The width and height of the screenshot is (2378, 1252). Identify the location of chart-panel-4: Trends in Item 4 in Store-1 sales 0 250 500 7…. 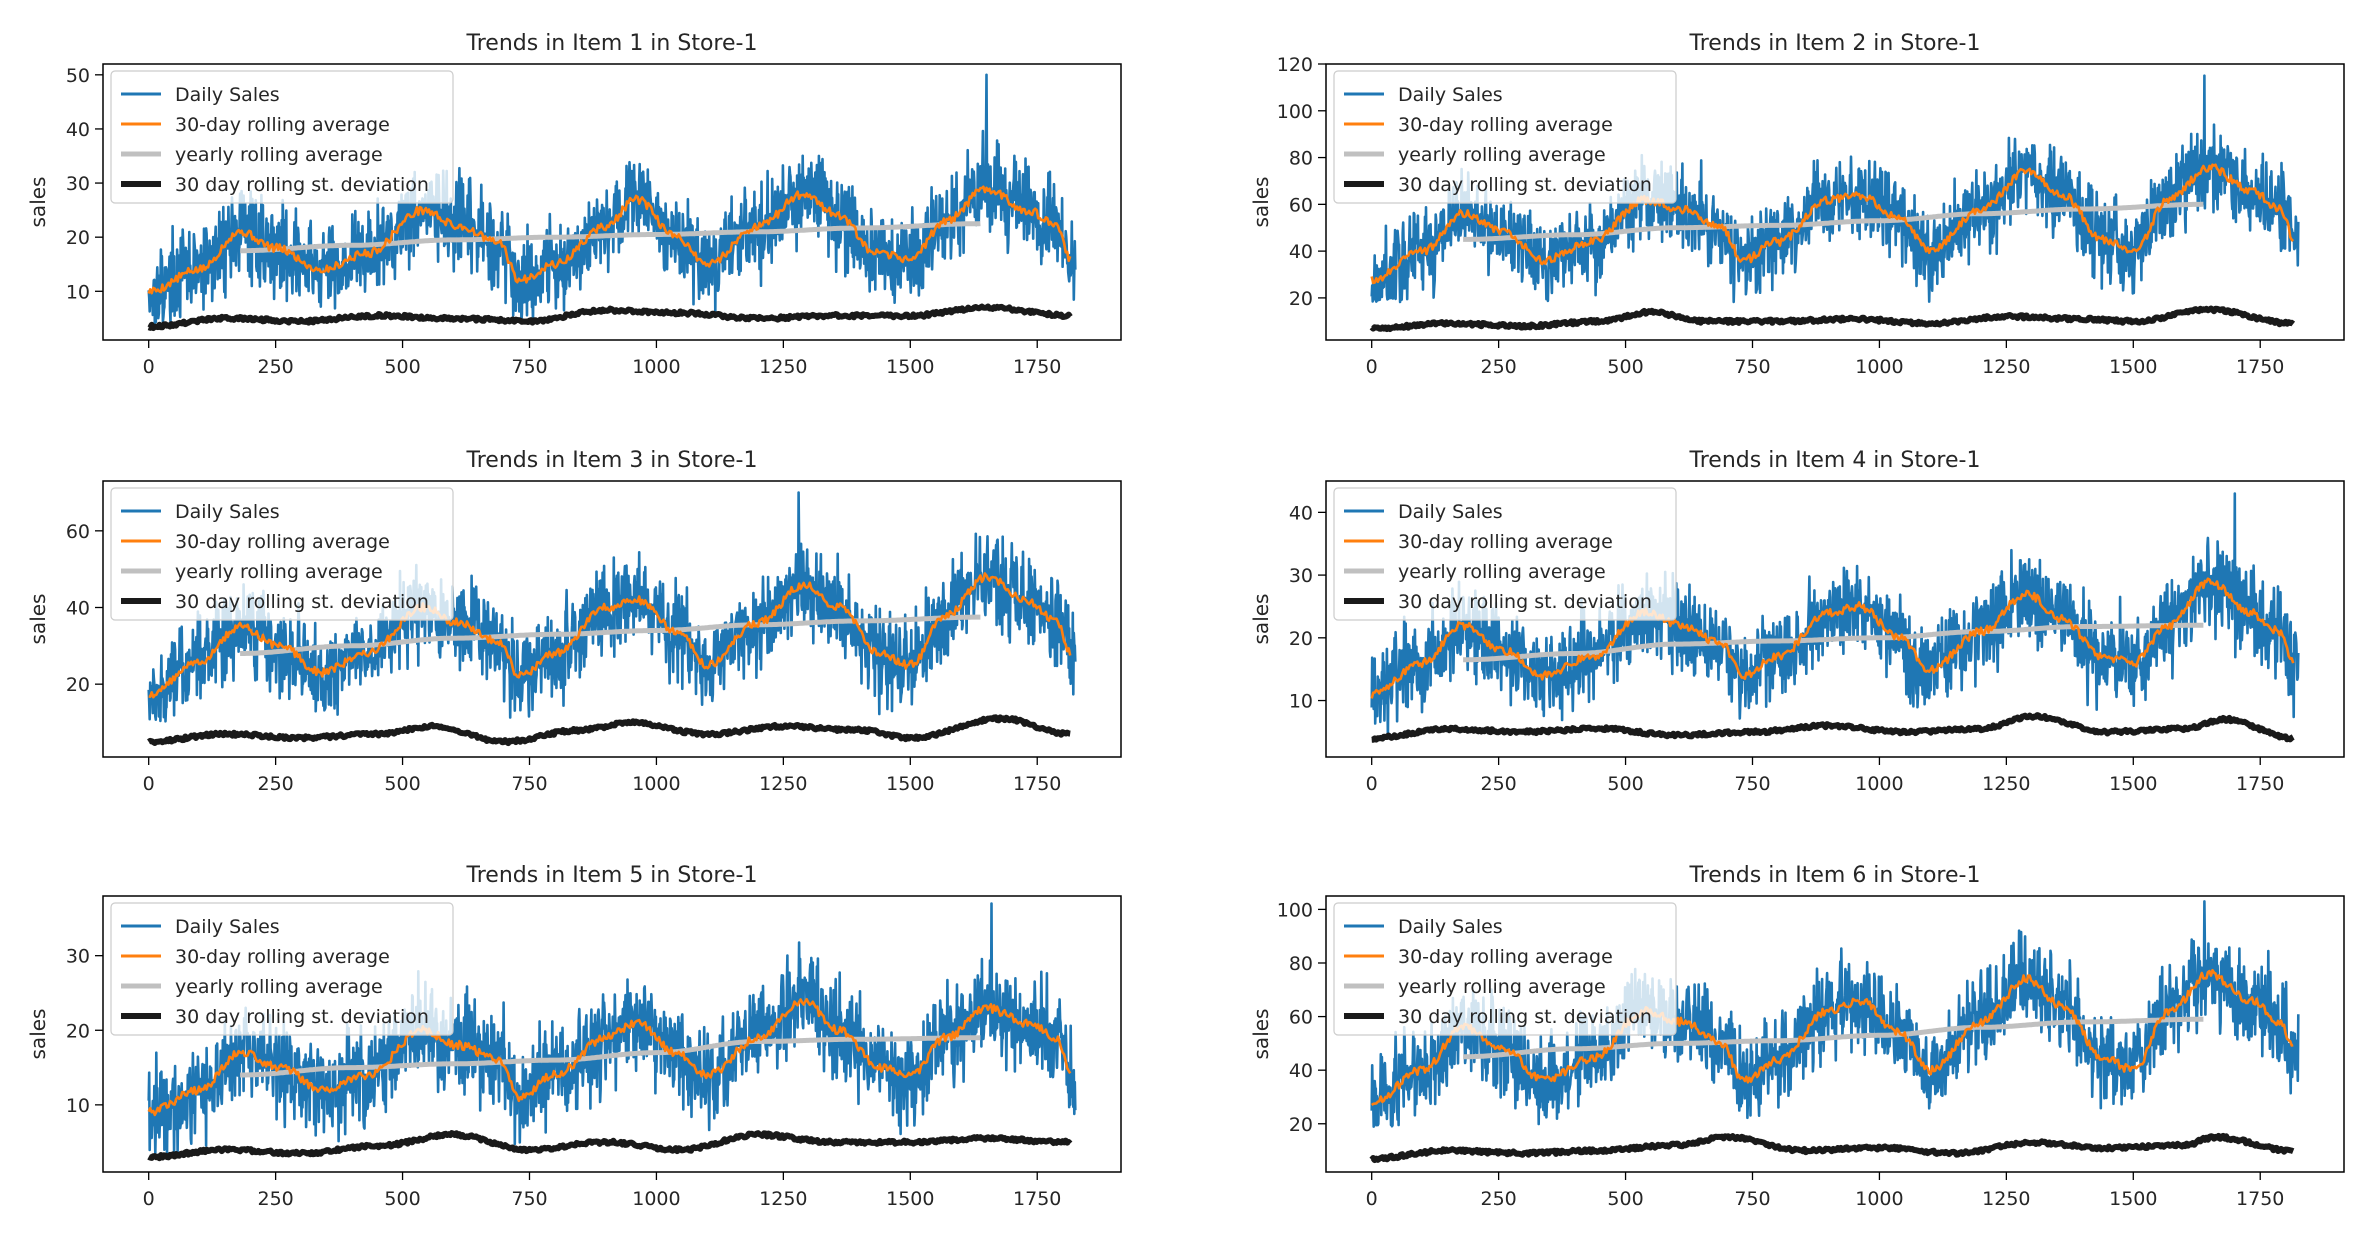
(1797, 621).